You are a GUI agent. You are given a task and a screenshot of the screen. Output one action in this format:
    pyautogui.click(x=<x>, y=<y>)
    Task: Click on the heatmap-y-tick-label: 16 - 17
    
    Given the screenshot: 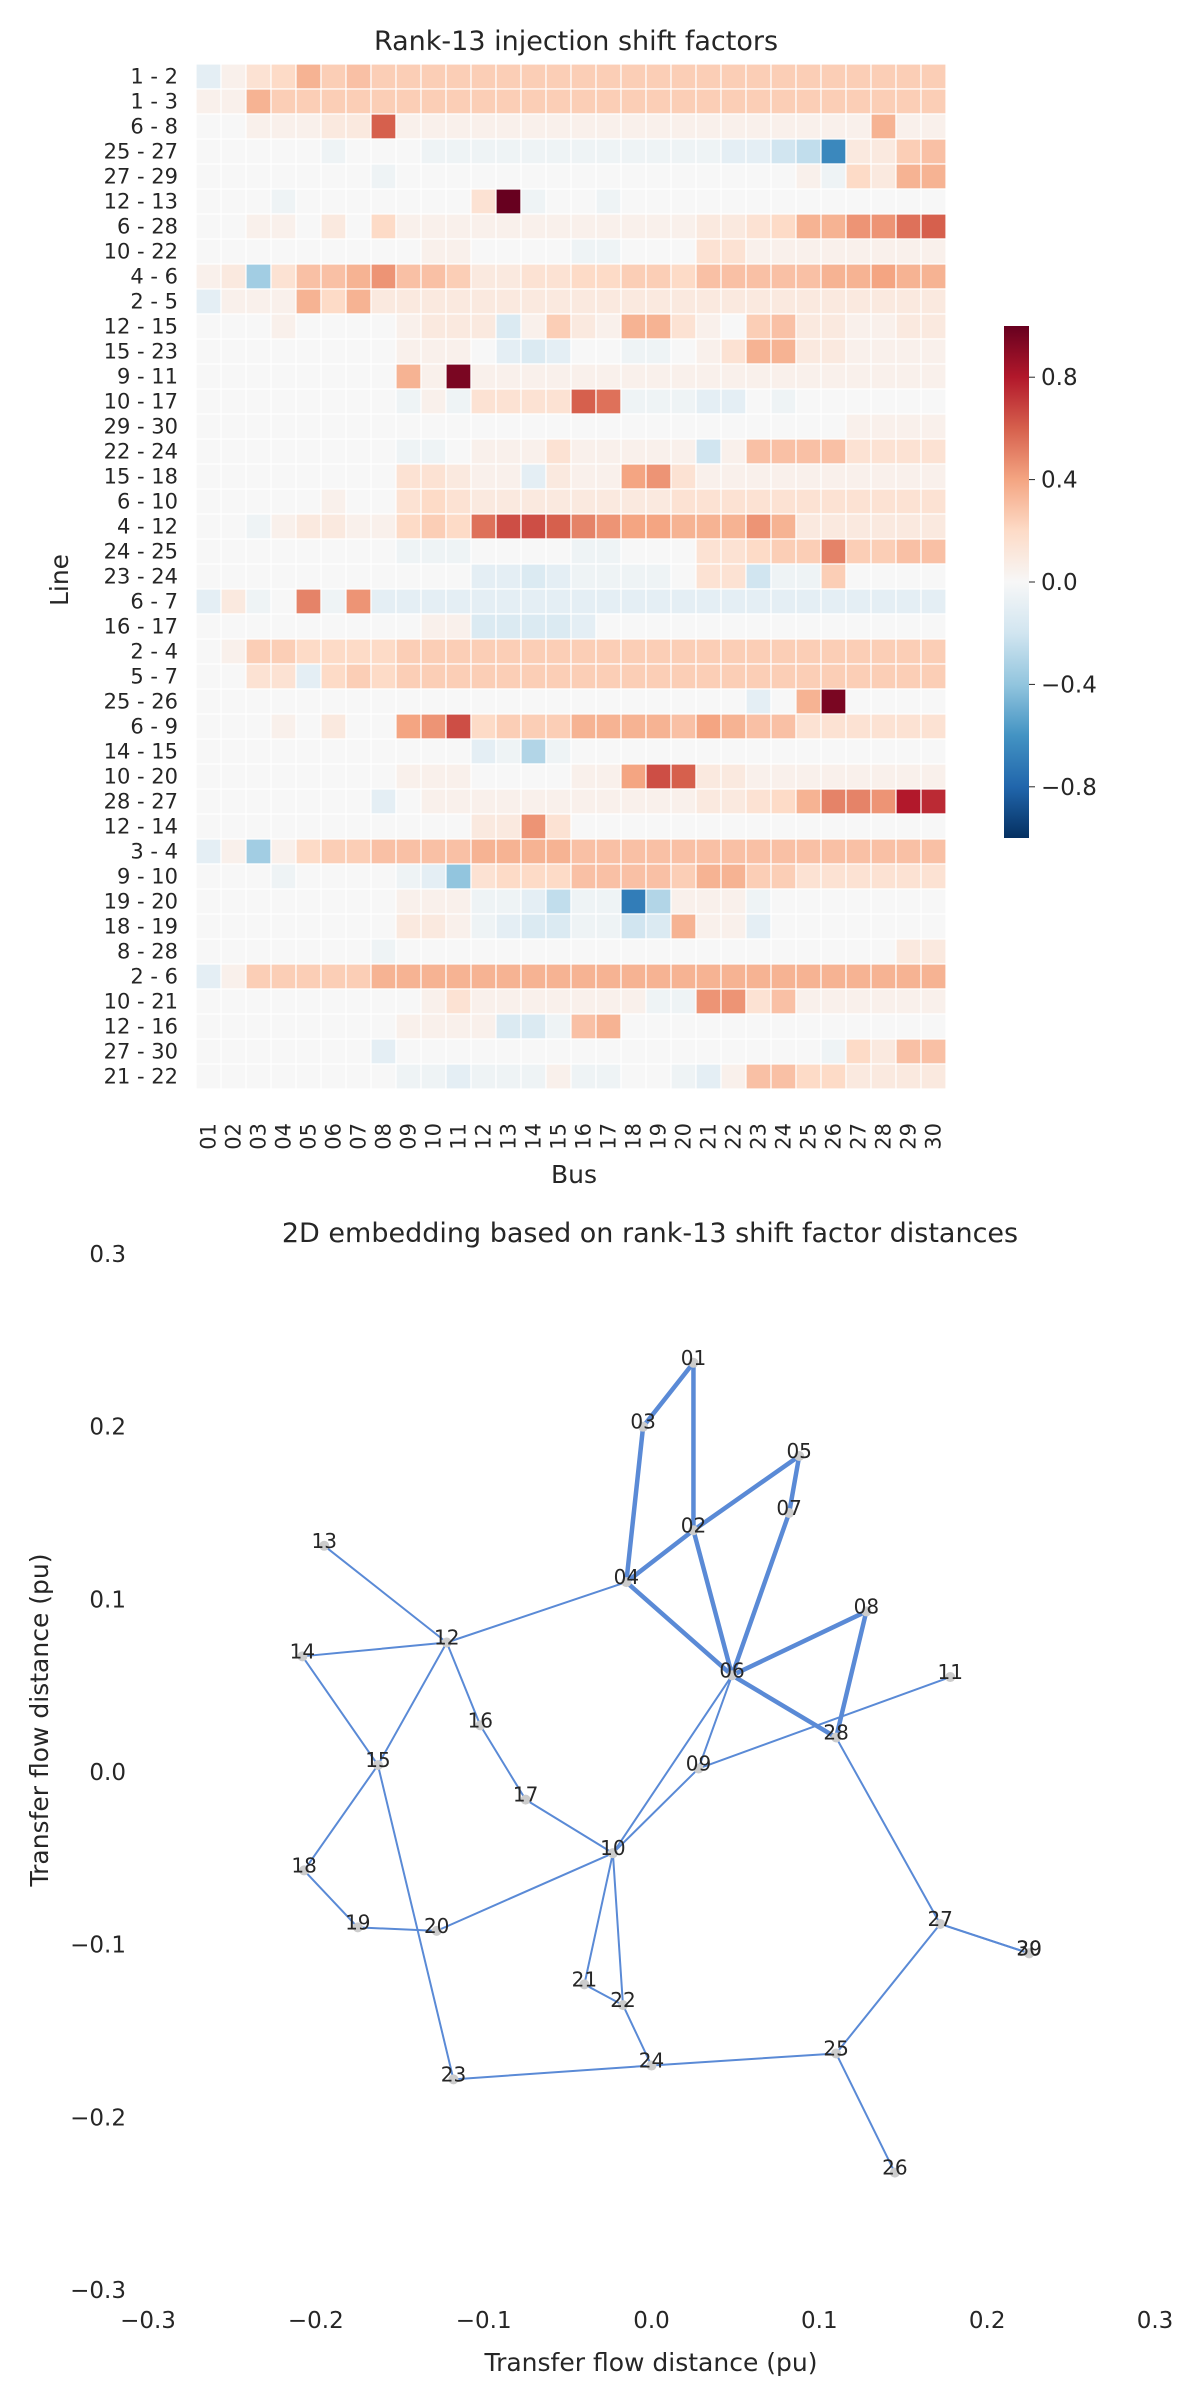 What is the action you would take?
    pyautogui.click(x=141, y=627)
    